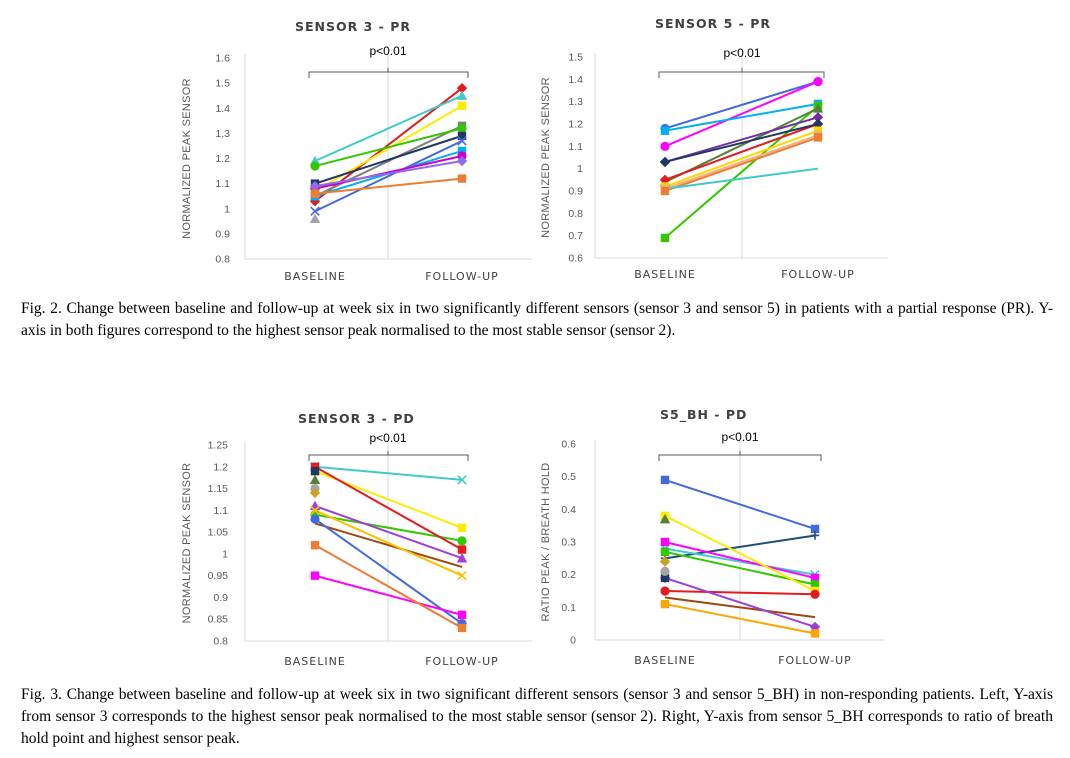  I want to click on y-tick-label: 0.4, so click(568, 510).